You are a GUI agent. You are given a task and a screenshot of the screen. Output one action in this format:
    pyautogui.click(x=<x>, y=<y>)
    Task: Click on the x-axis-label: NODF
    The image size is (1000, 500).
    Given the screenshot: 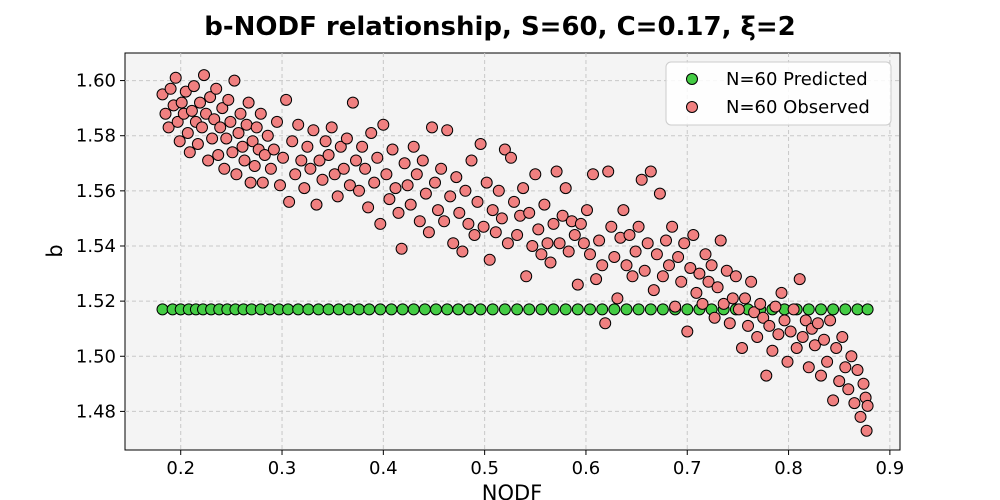 What is the action you would take?
    pyautogui.click(x=512, y=490)
    